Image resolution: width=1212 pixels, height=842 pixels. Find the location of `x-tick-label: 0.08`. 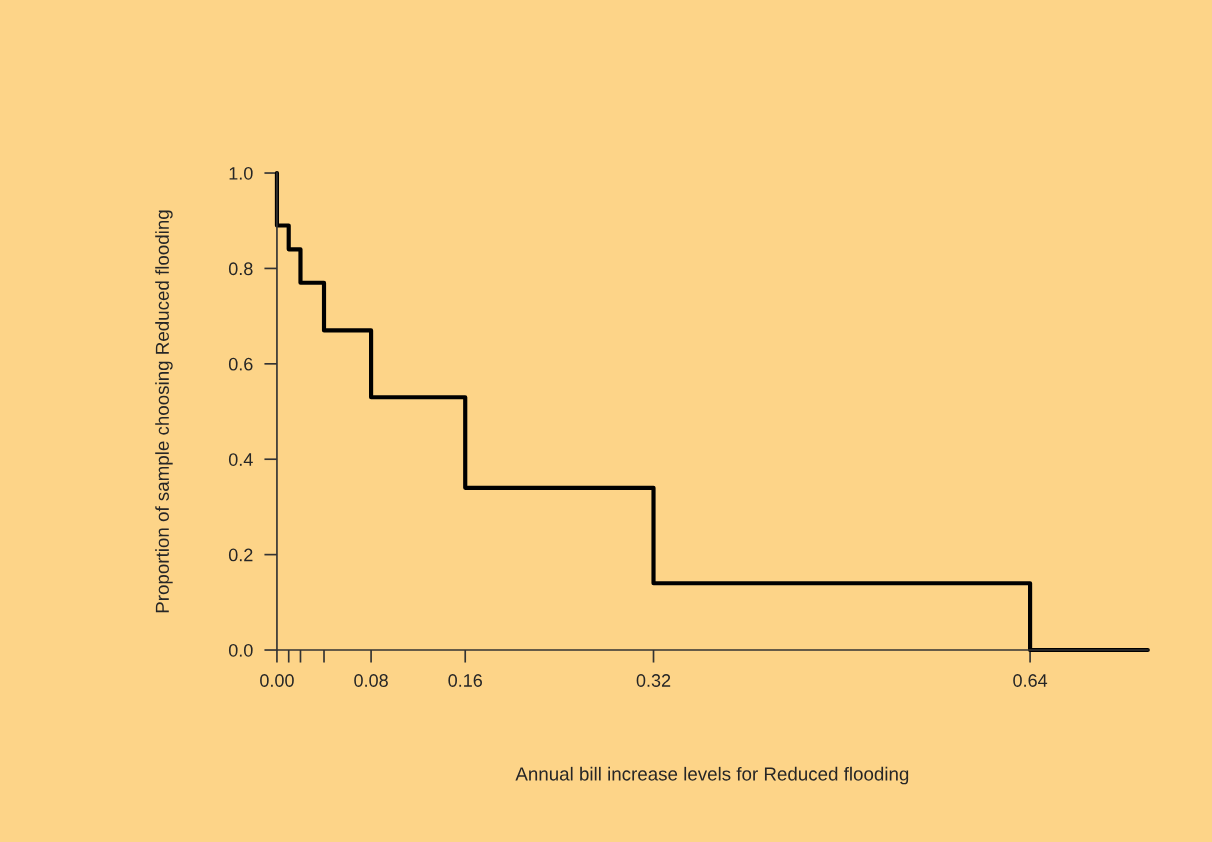

x-tick-label: 0.08 is located at coordinates (371, 680).